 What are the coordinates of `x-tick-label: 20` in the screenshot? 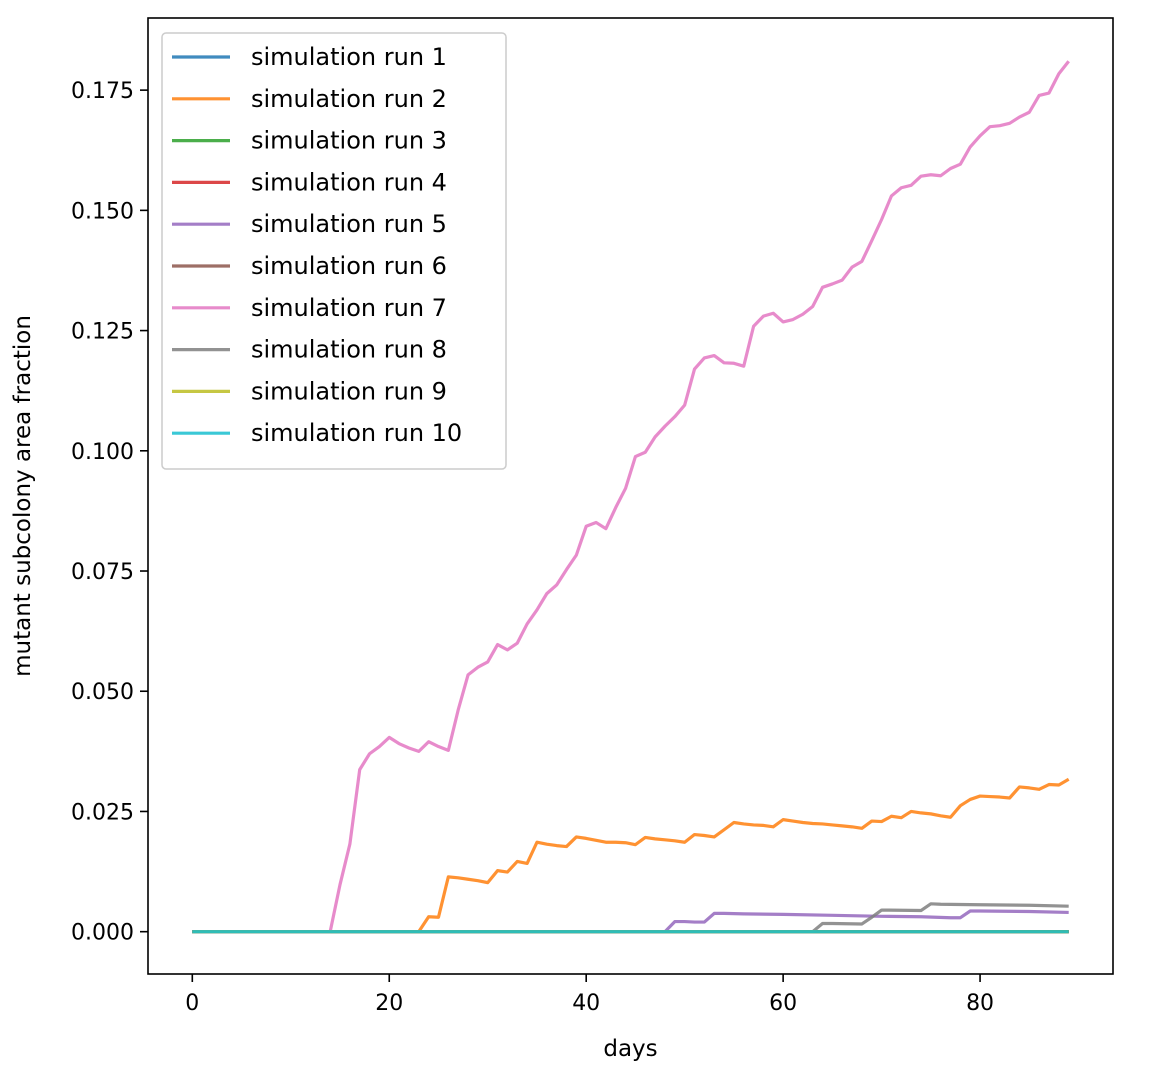 It's located at (389, 1003).